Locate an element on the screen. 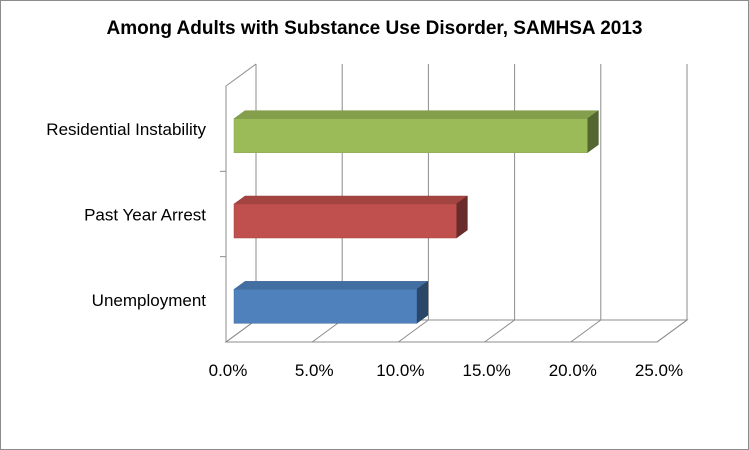 Image resolution: width=749 pixels, height=450 pixels. bar-past-year-arrest is located at coordinates (351, 217).